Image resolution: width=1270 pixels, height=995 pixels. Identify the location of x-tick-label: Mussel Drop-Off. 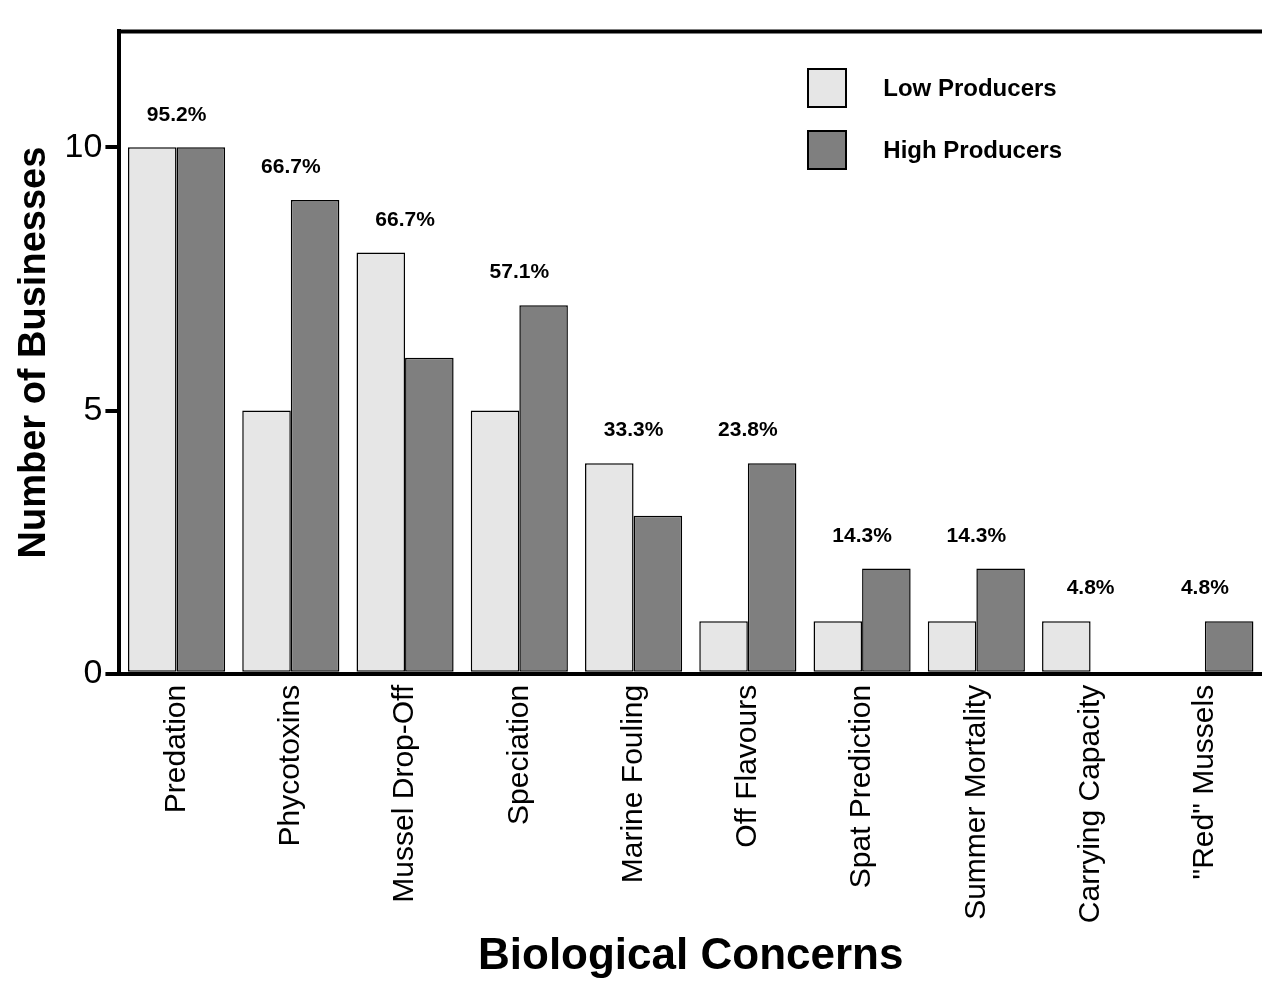
(403, 793).